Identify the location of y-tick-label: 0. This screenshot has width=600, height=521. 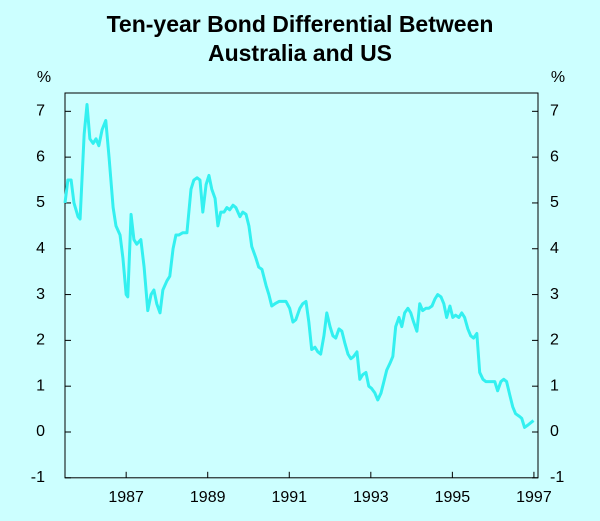
(40, 431).